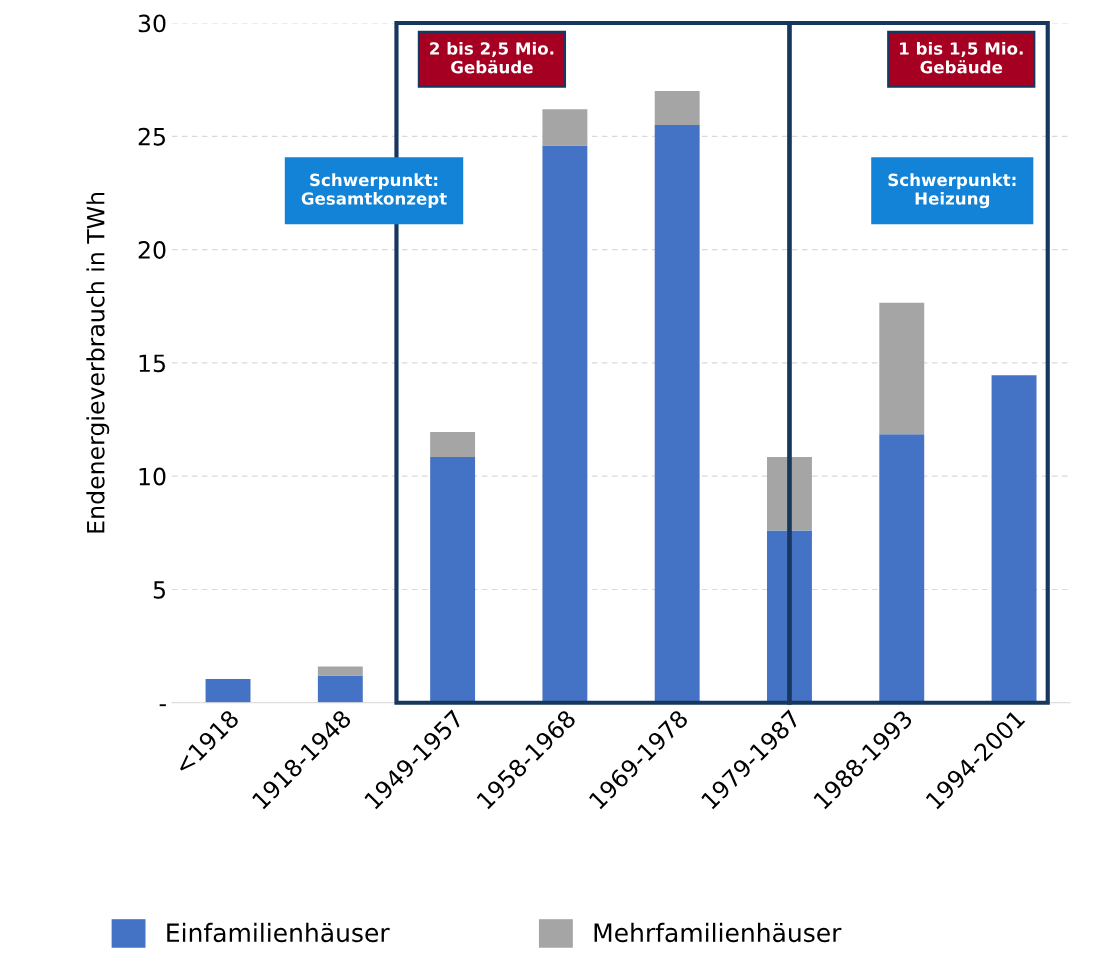 The width and height of the screenshot is (1109, 960). Describe the element at coordinates (278, 932) in the screenshot. I see `legend-label: Einfamilienhäuser` at that location.